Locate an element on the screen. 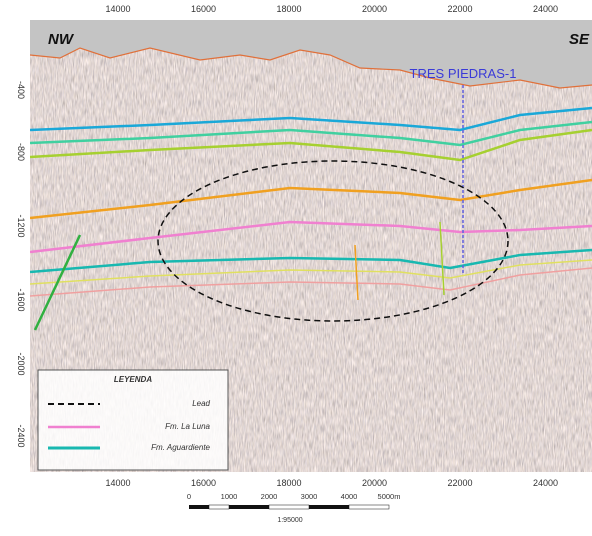 Image resolution: width=592 pixels, height=536 pixels. legend: LEYENDA Lead Fm. La Luna Fm. Aguardiente is located at coordinates (133, 420).